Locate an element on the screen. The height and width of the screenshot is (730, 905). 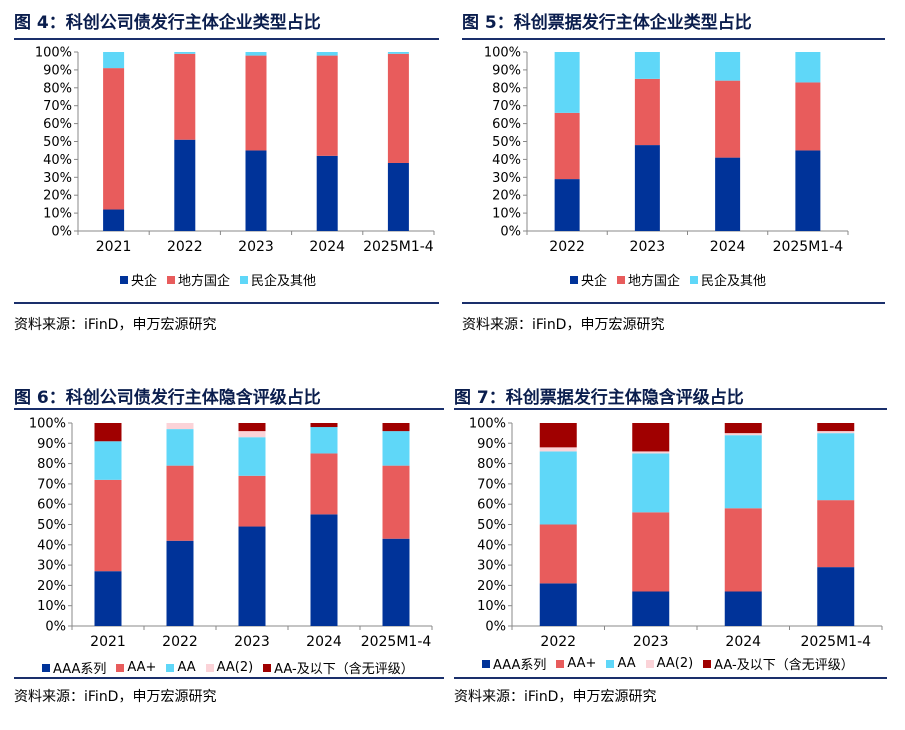
legend-item: AAA系列 is located at coordinates (74, 667).